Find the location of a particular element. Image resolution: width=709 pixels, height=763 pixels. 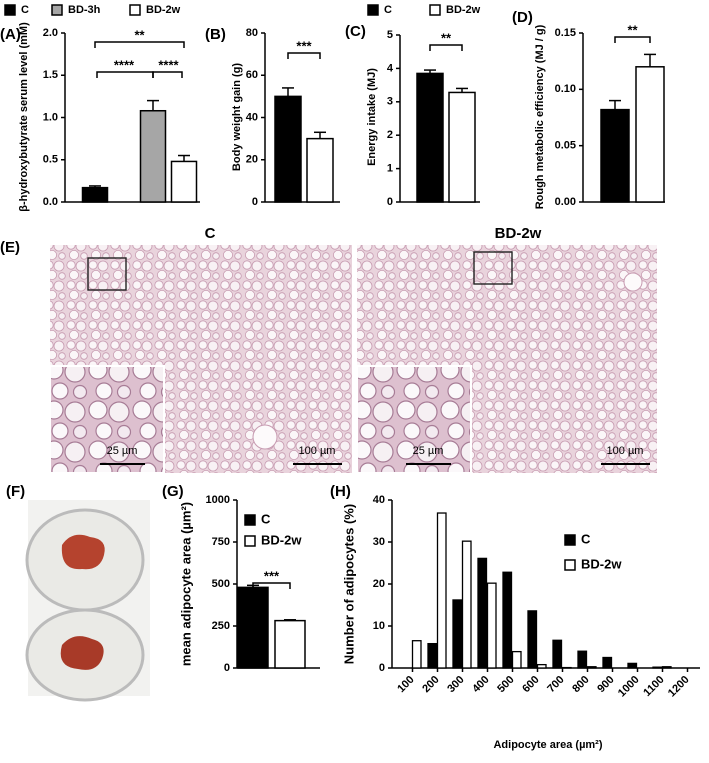

y-tick-label: 1000 is located at coordinates (218, 500).